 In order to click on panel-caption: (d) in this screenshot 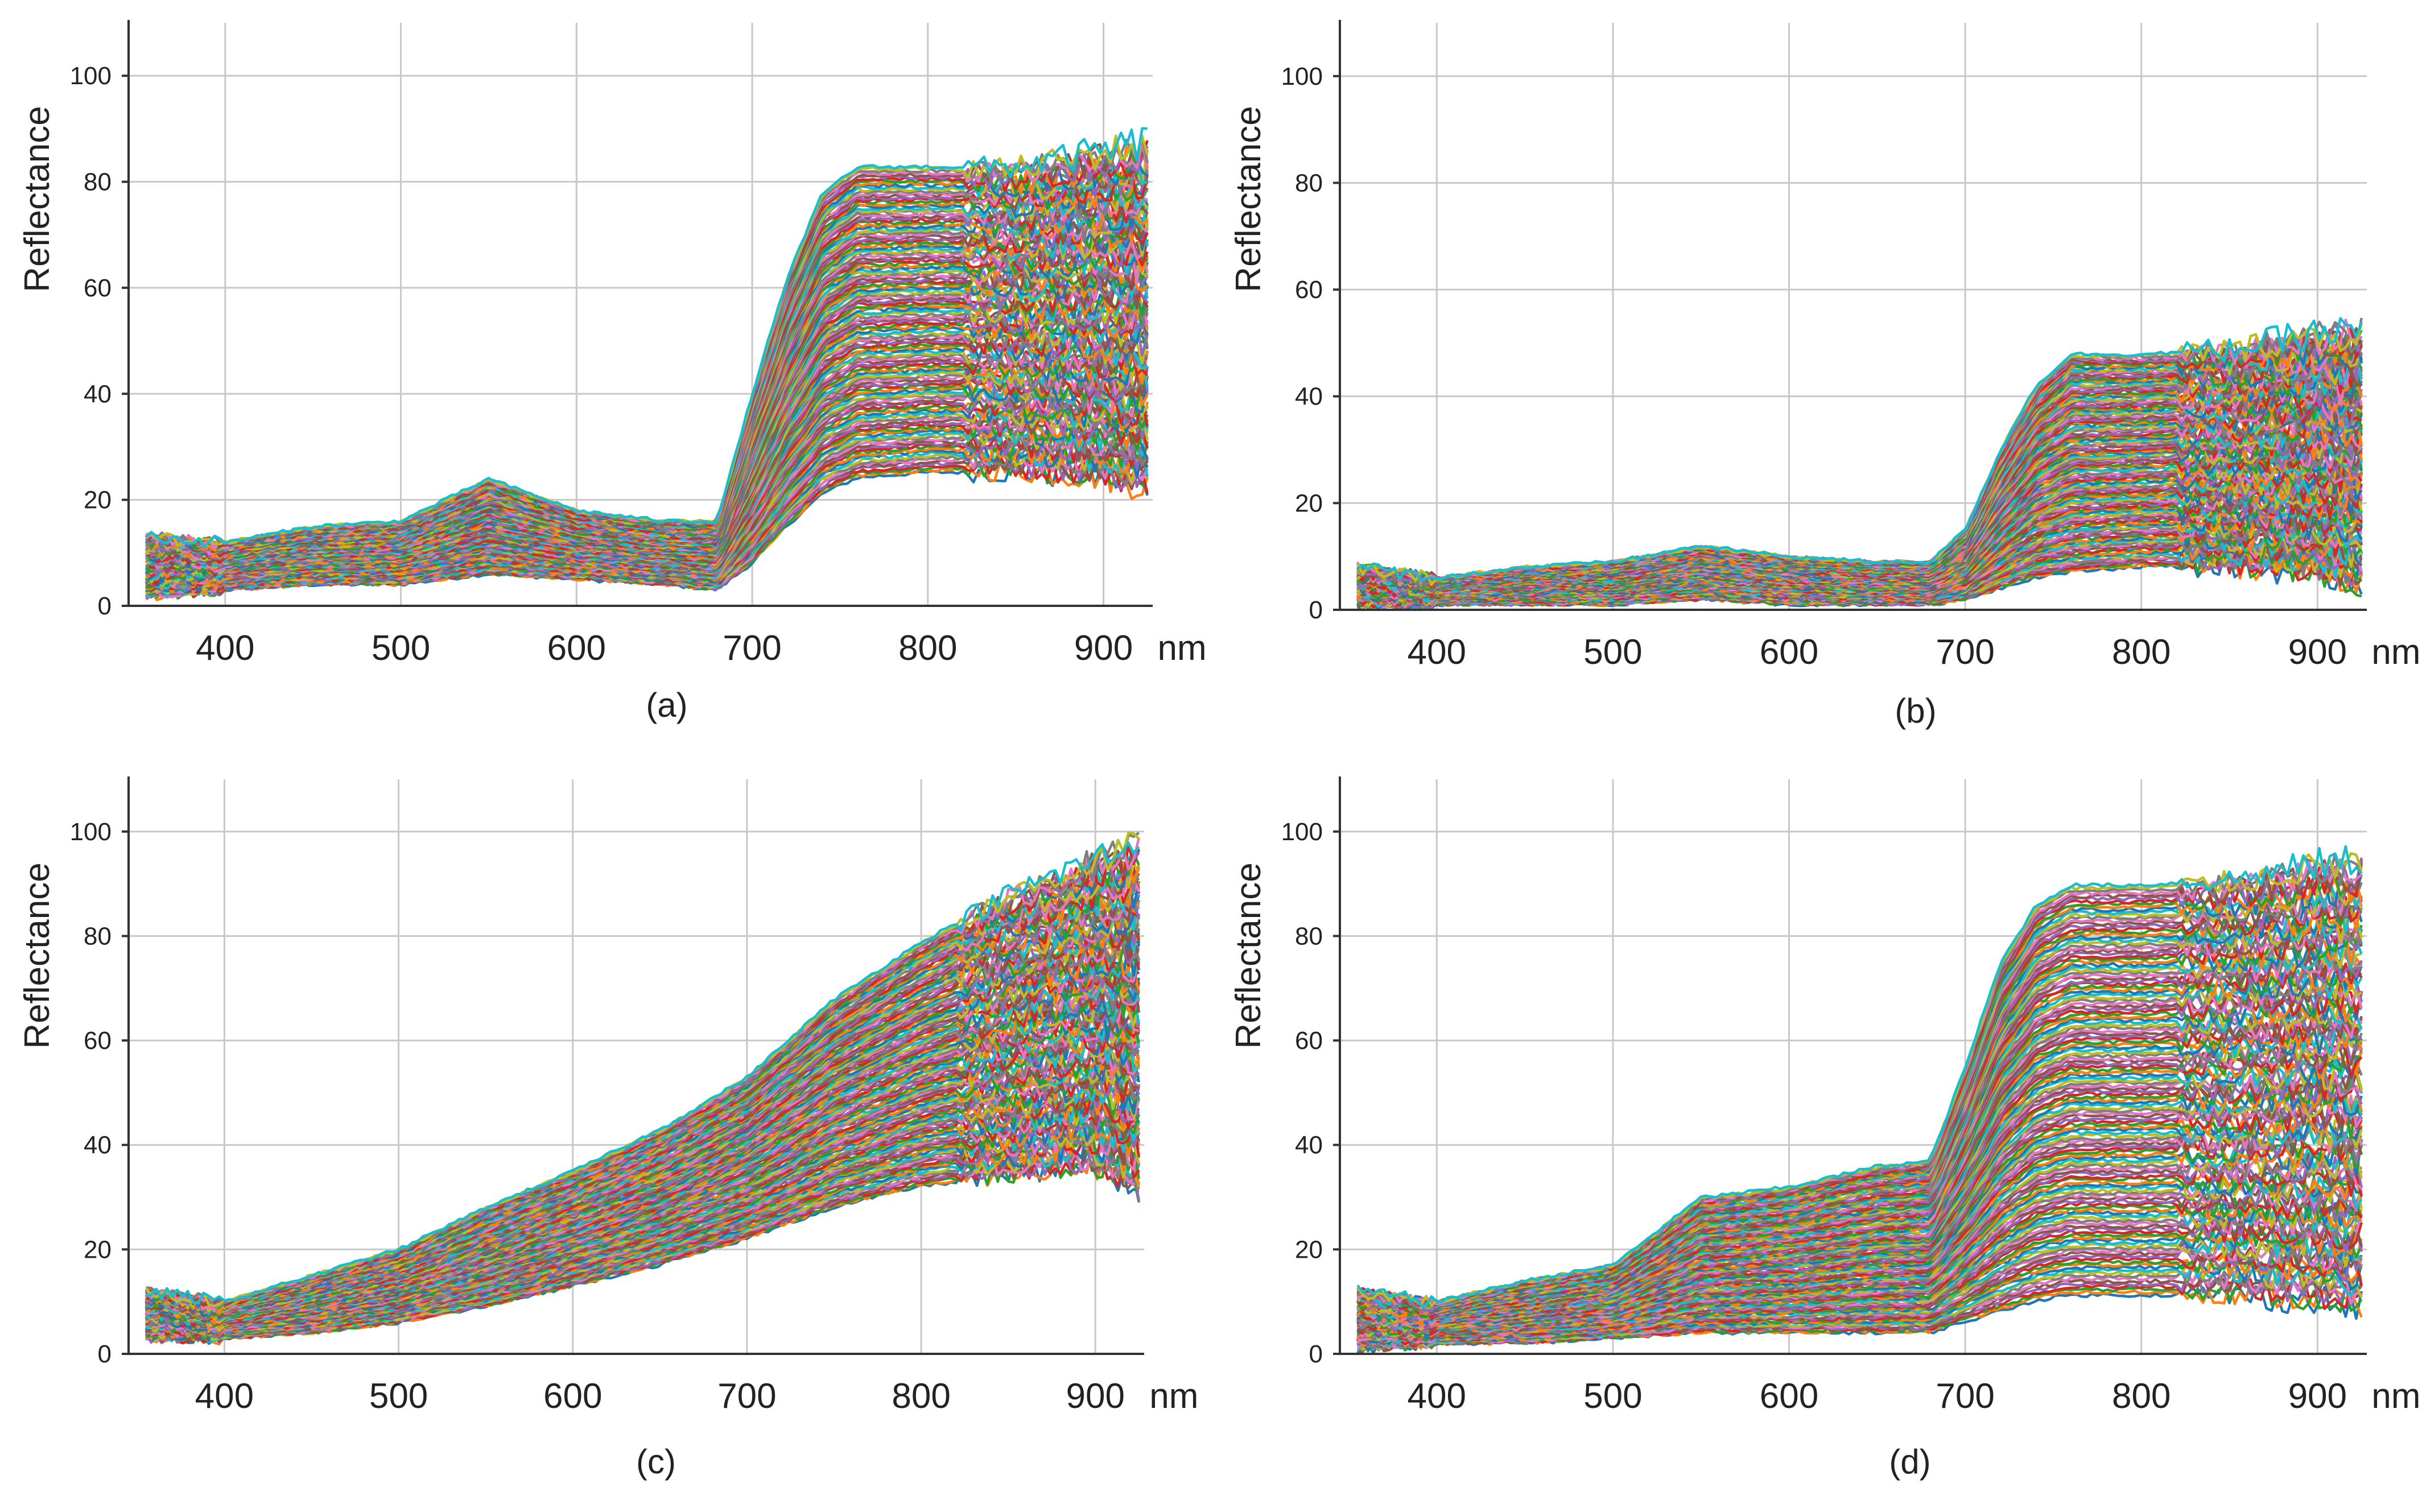, I will do `click(1909, 1462)`.